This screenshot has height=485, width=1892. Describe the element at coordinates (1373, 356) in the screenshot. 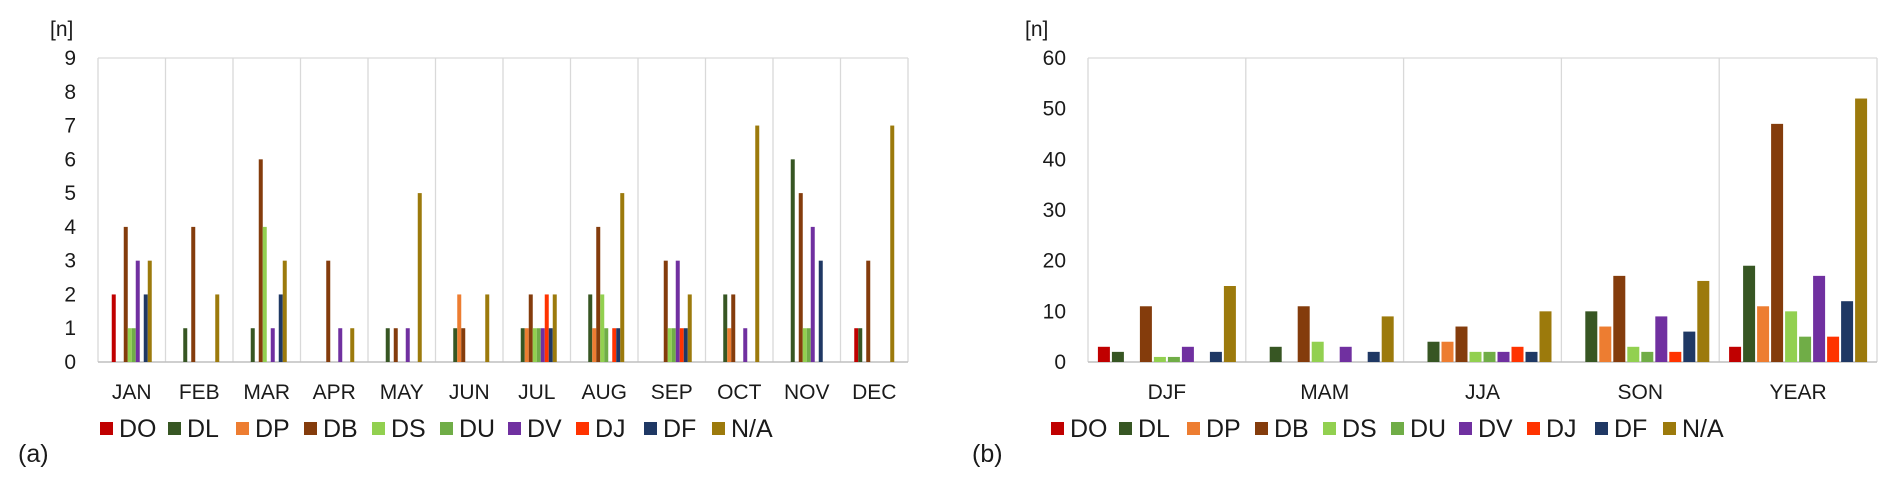

I see `bar-df-mam` at that location.